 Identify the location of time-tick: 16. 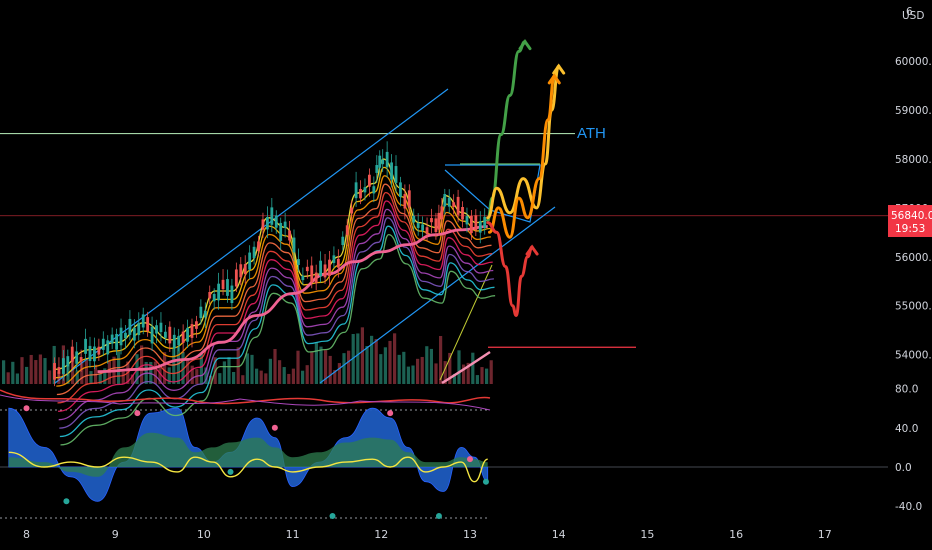
(736, 534).